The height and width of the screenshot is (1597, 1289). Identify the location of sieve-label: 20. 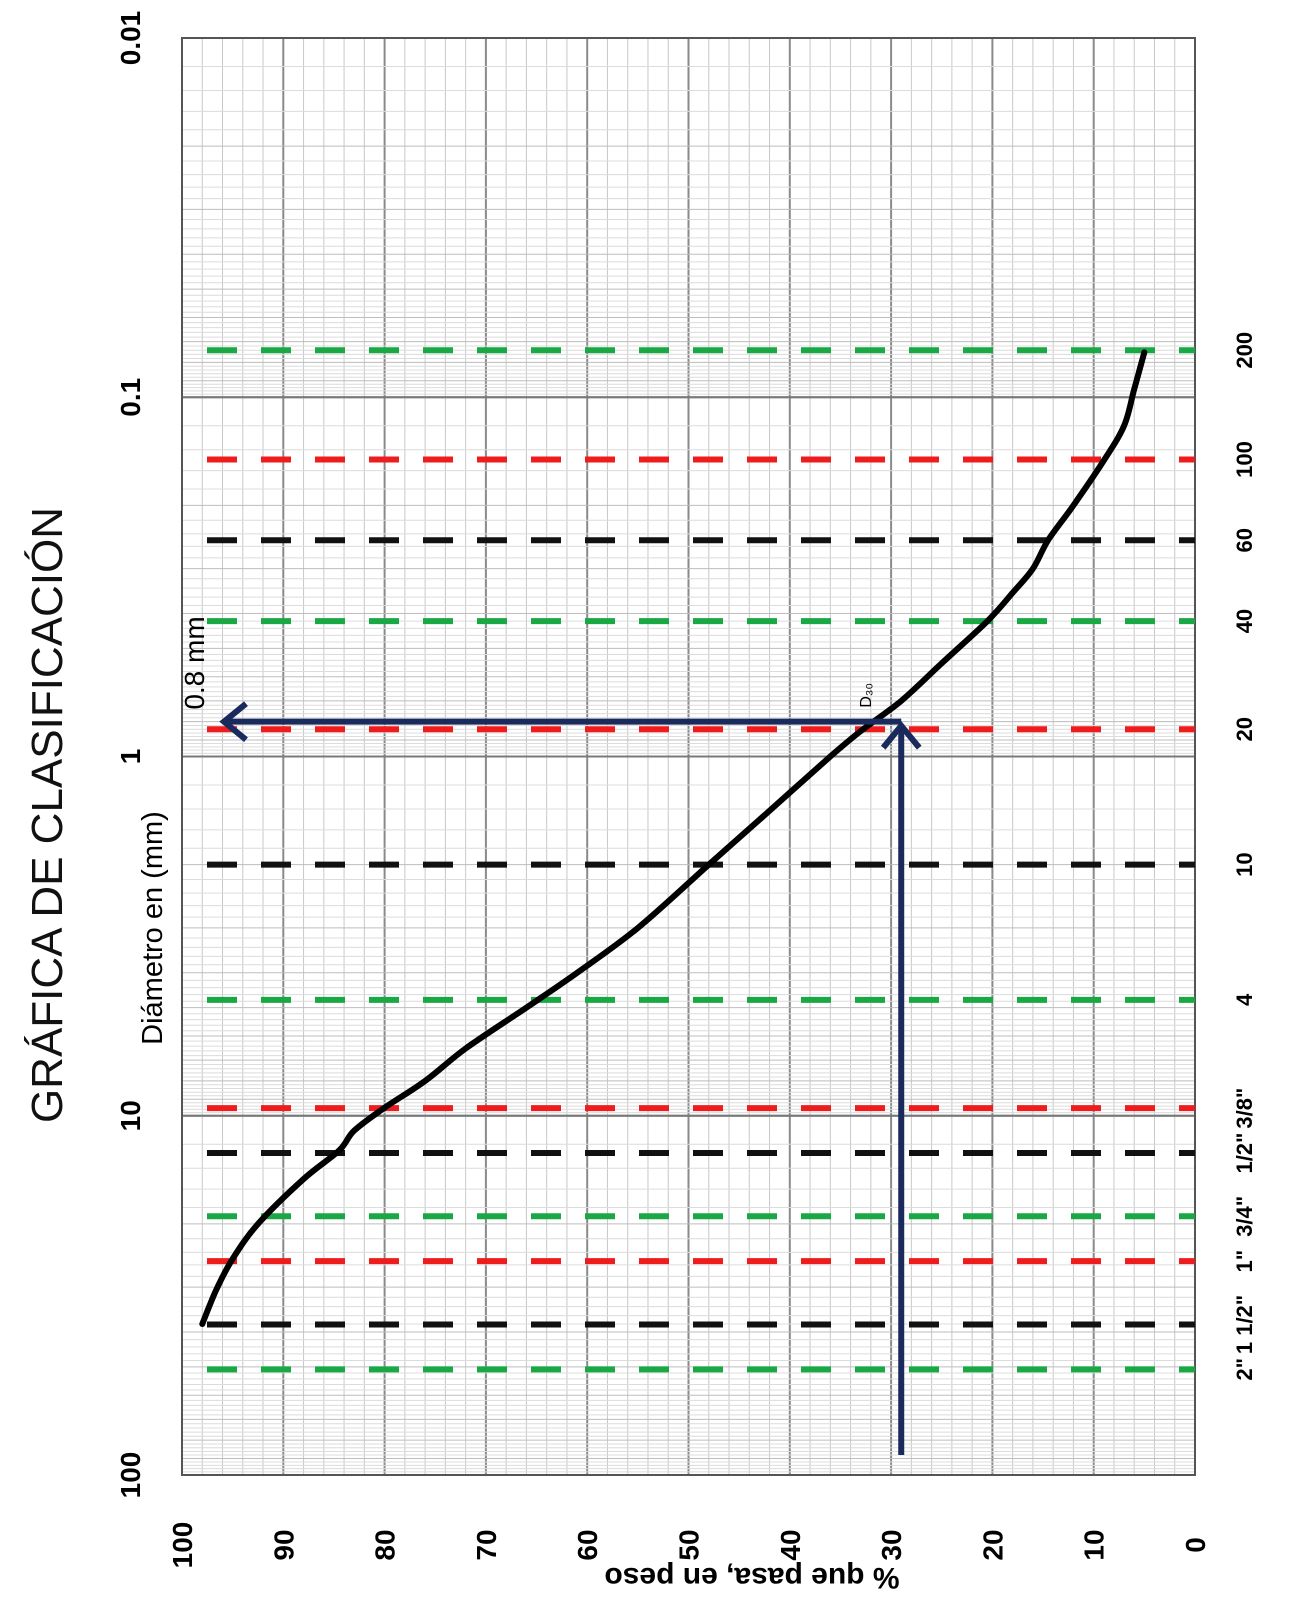
(1244, 729).